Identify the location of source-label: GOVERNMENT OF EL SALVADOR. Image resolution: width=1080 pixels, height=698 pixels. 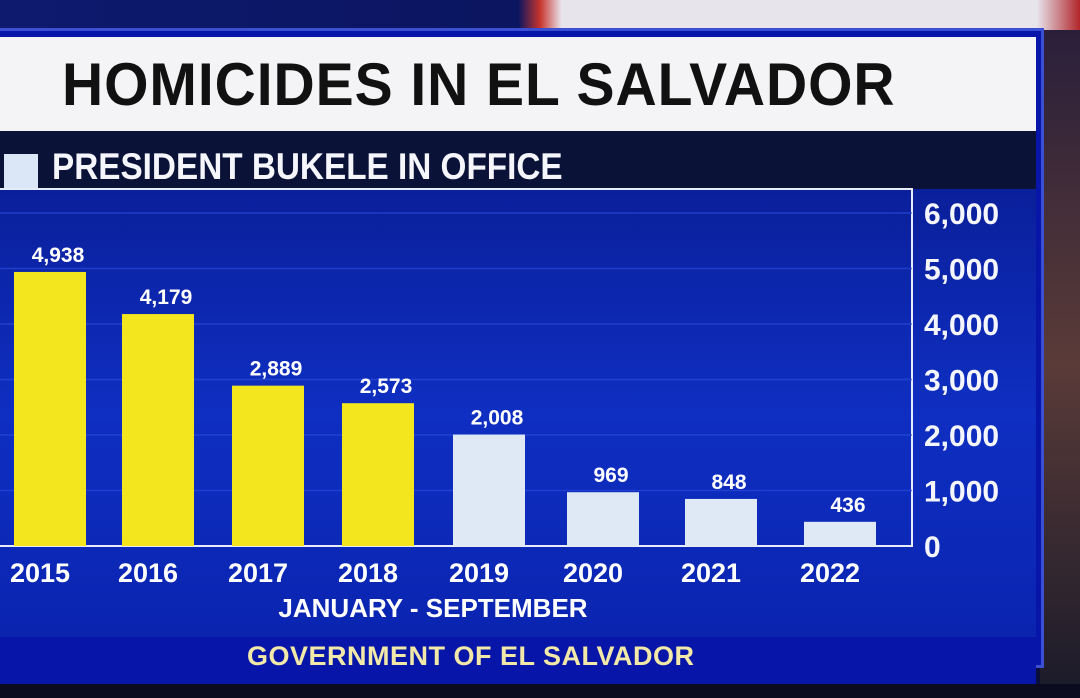
(471, 656).